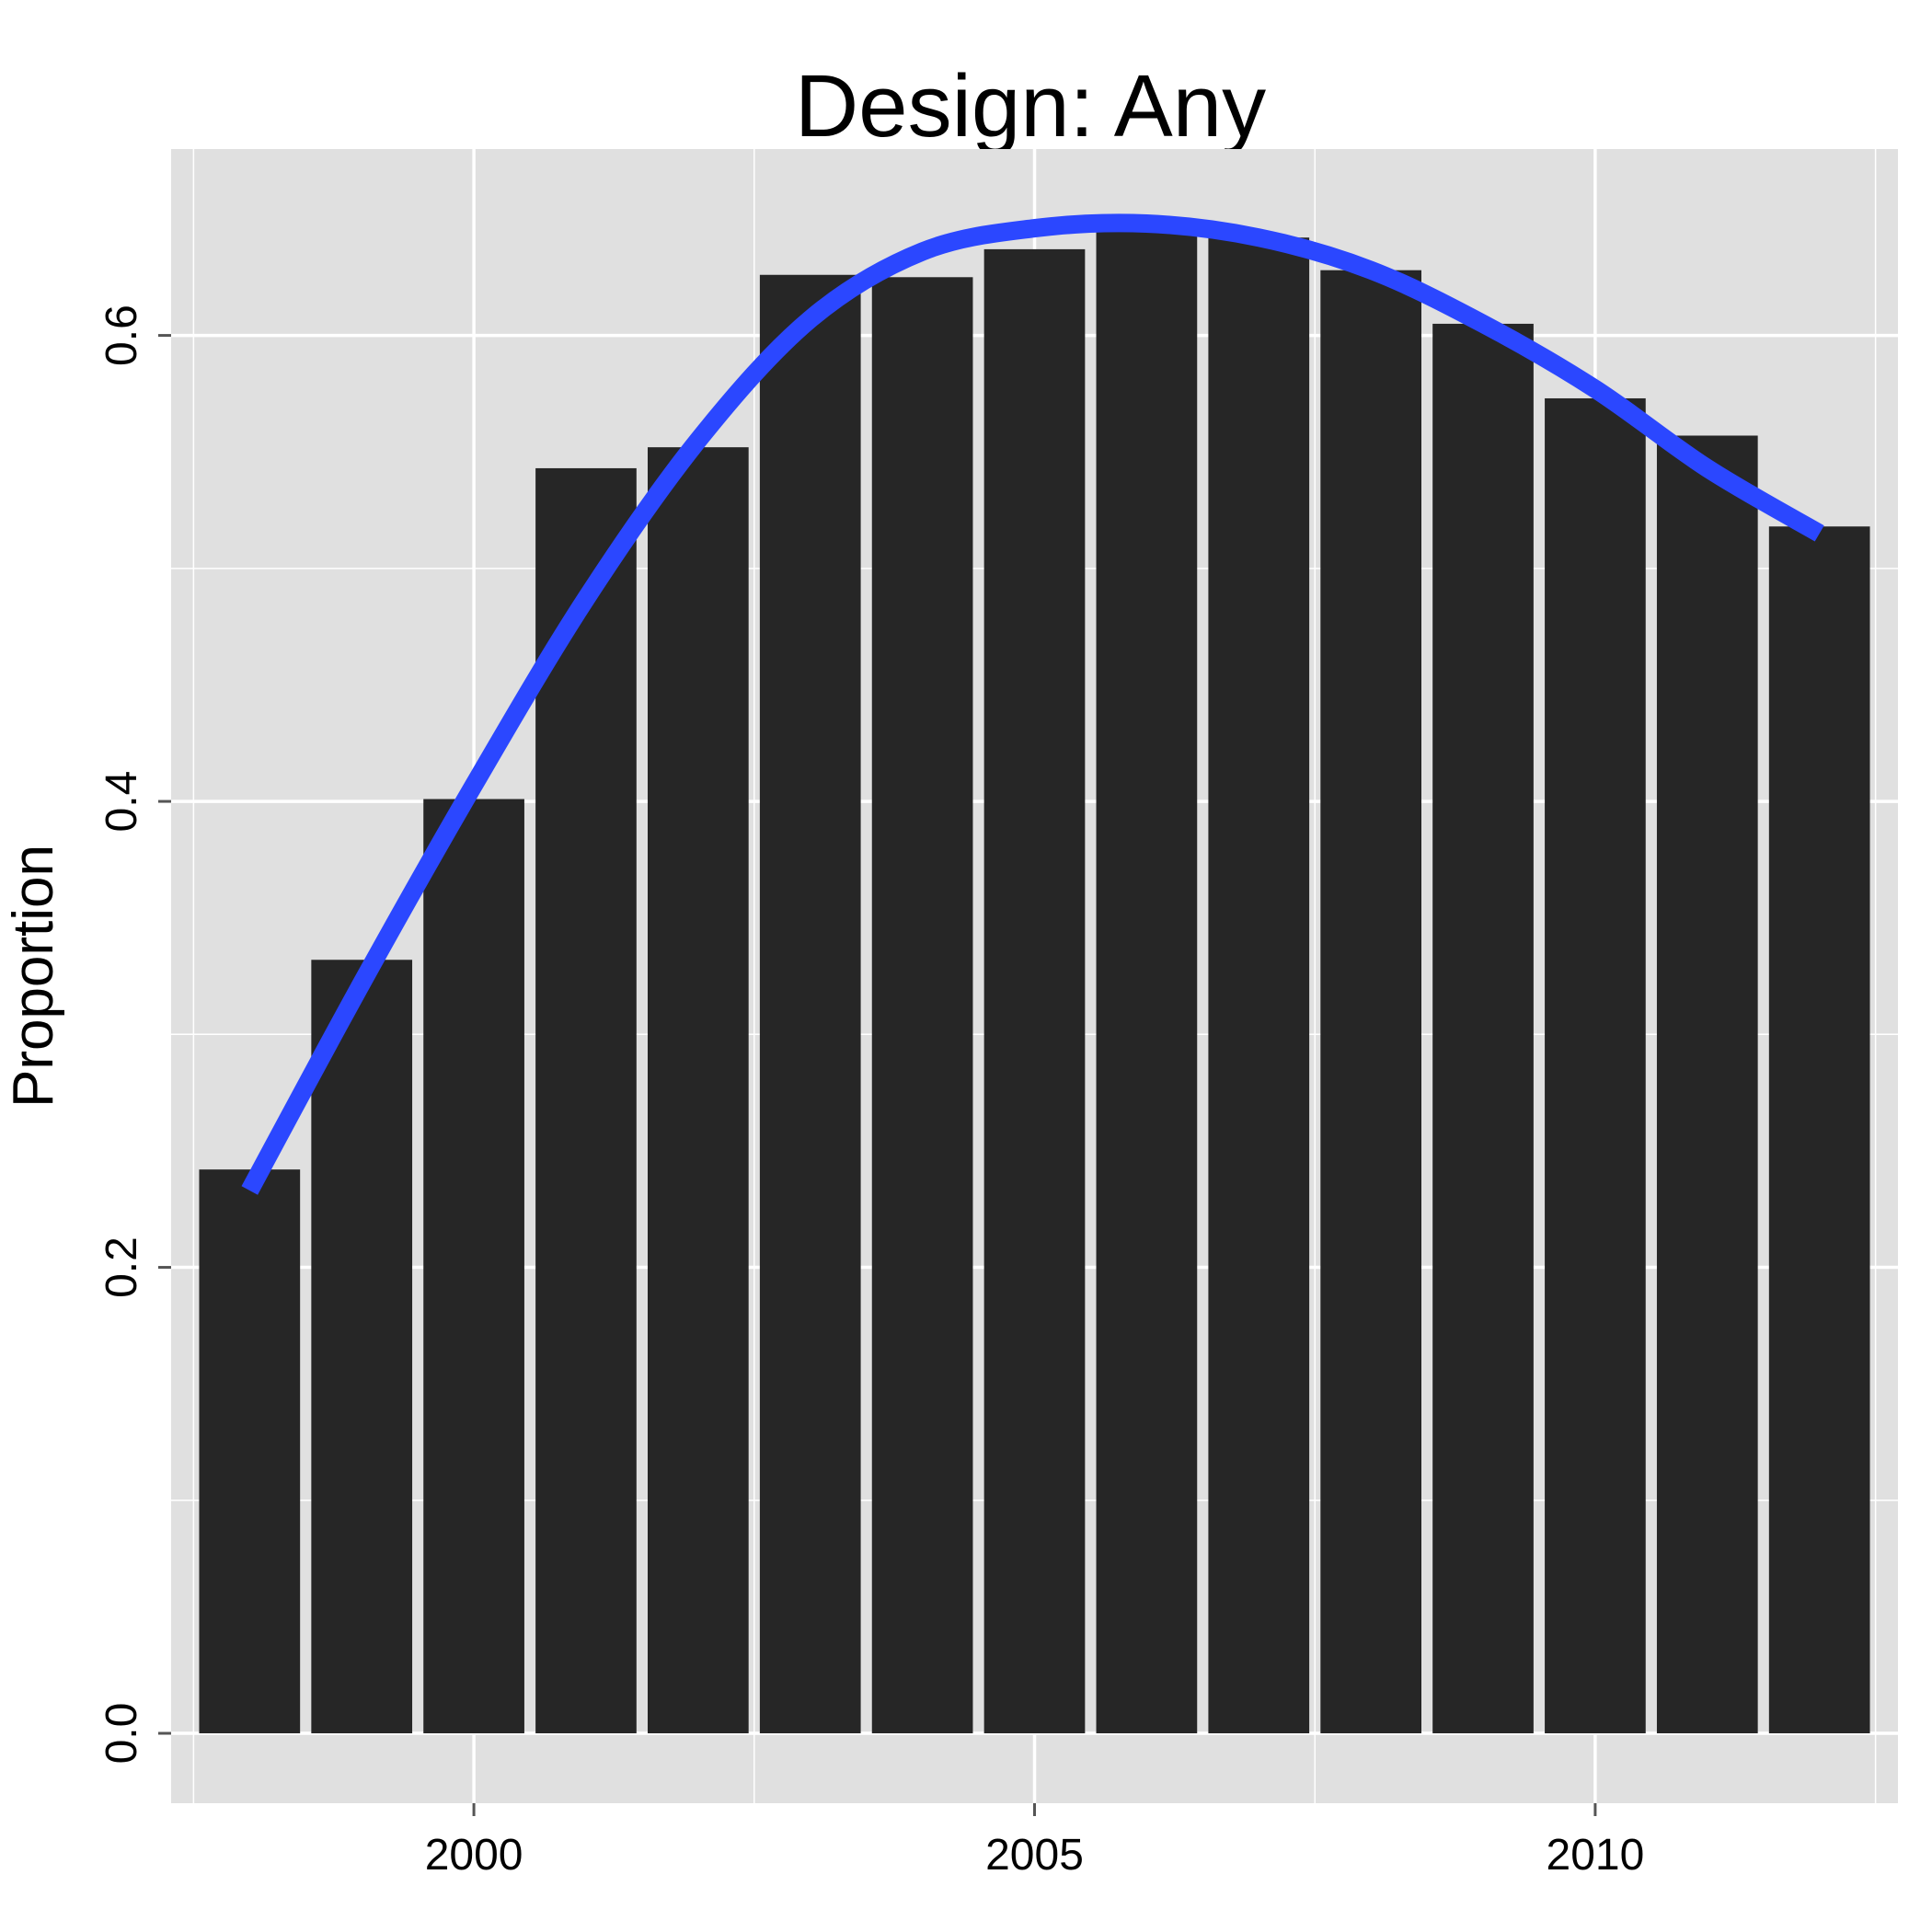 Image resolution: width=1932 pixels, height=1932 pixels. I want to click on bar-2004, so click(922, 1005).